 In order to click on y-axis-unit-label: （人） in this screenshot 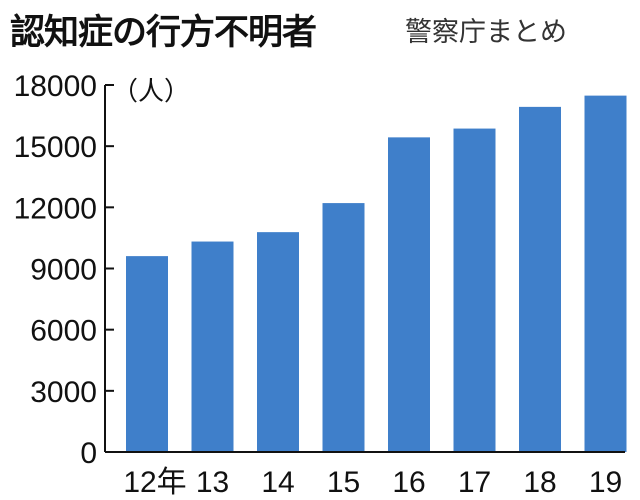, I will do `click(151, 92)`.